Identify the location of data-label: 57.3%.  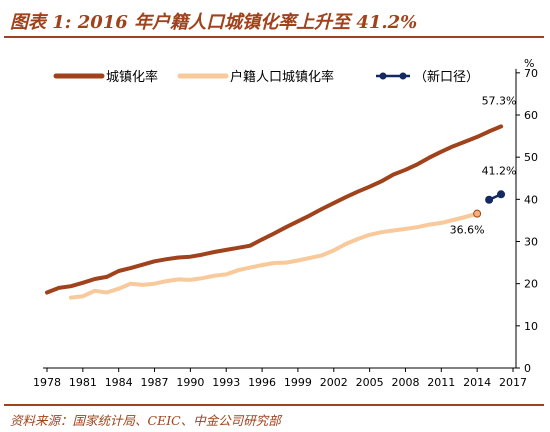
(499, 100).